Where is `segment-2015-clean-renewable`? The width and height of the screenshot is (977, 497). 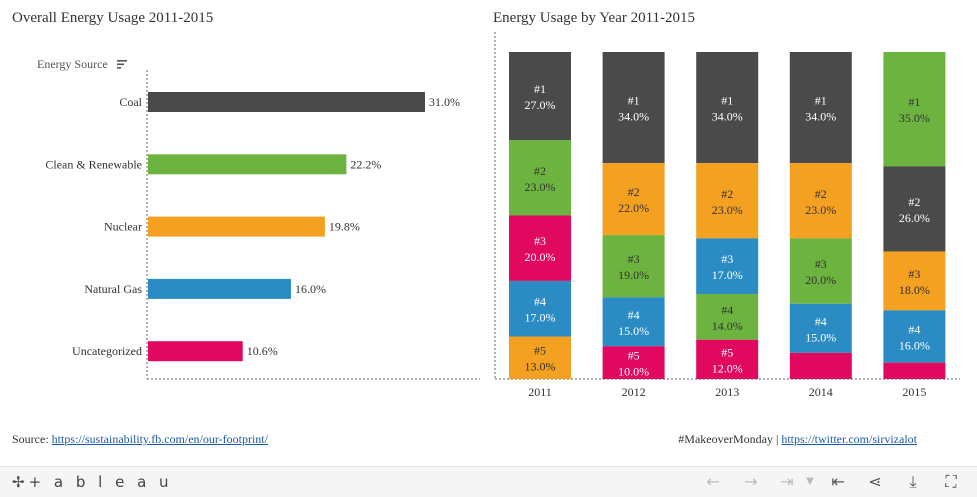
segment-2015-clean-renewable is located at coordinates (914, 109).